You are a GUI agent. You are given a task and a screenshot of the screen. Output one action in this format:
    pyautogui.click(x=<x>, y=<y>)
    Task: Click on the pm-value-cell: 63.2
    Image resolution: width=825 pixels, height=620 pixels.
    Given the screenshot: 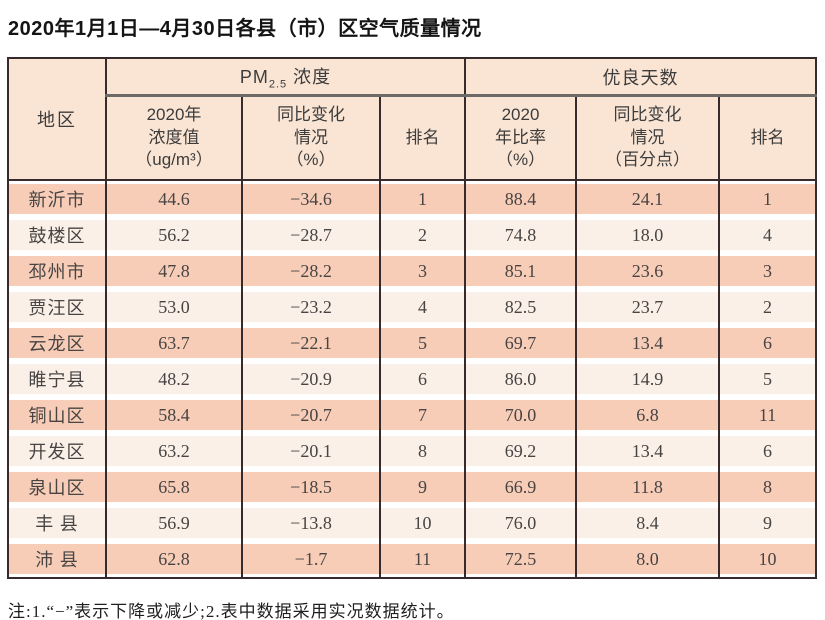 What is the action you would take?
    pyautogui.click(x=174, y=451)
    